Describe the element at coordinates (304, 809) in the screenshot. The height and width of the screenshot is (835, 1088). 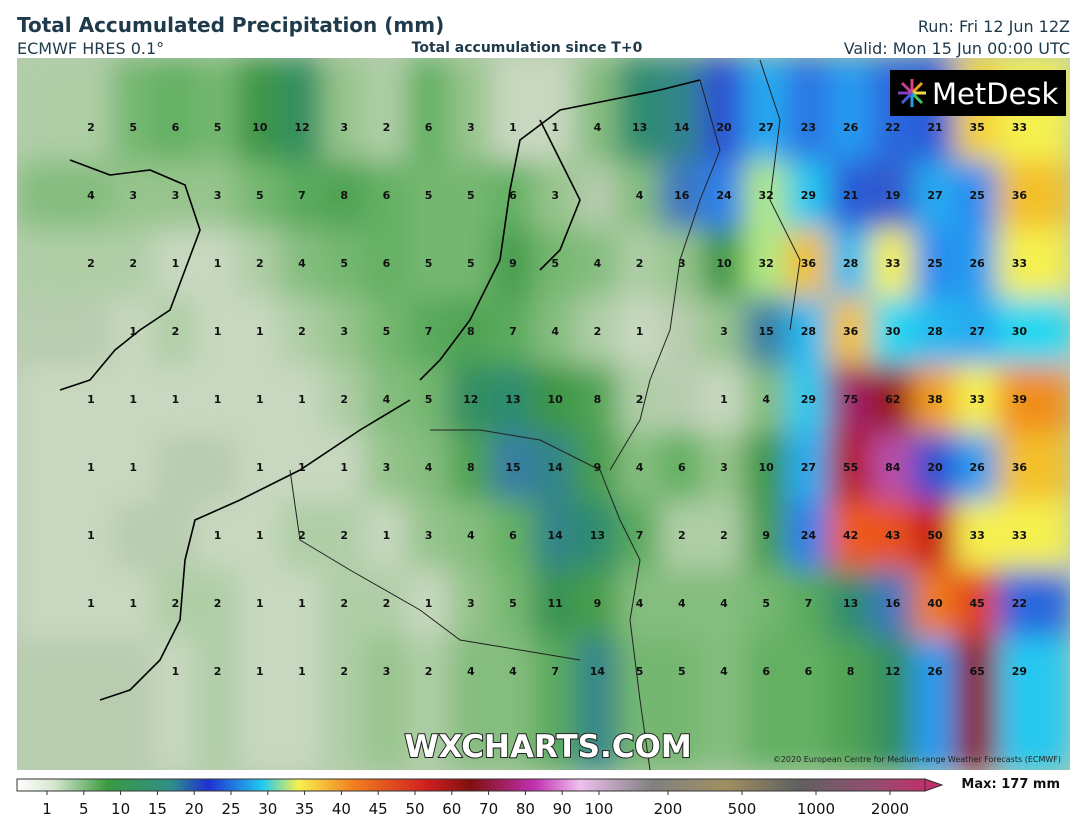
I see `colorbar-label: 35` at that location.